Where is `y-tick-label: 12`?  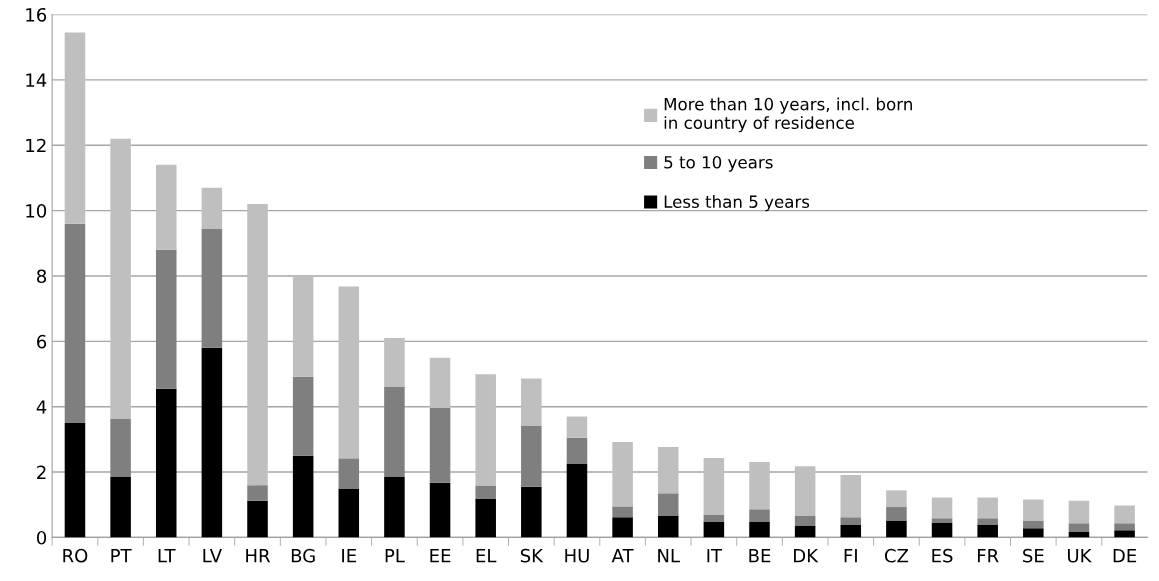 y-tick-label: 12 is located at coordinates (36, 145).